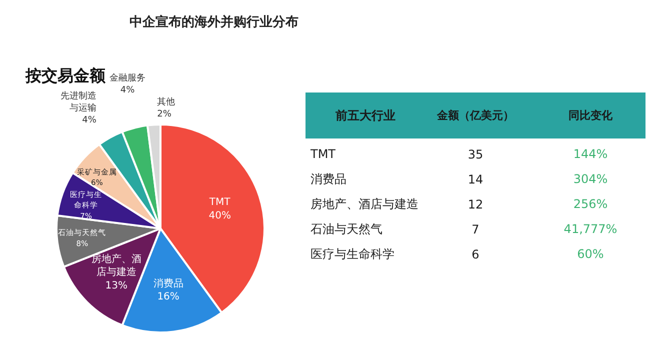 This screenshot has height=351, width=650. Describe the element at coordinates (364, 204) in the screenshot. I see `text: 房地产、酒店与建造` at that location.